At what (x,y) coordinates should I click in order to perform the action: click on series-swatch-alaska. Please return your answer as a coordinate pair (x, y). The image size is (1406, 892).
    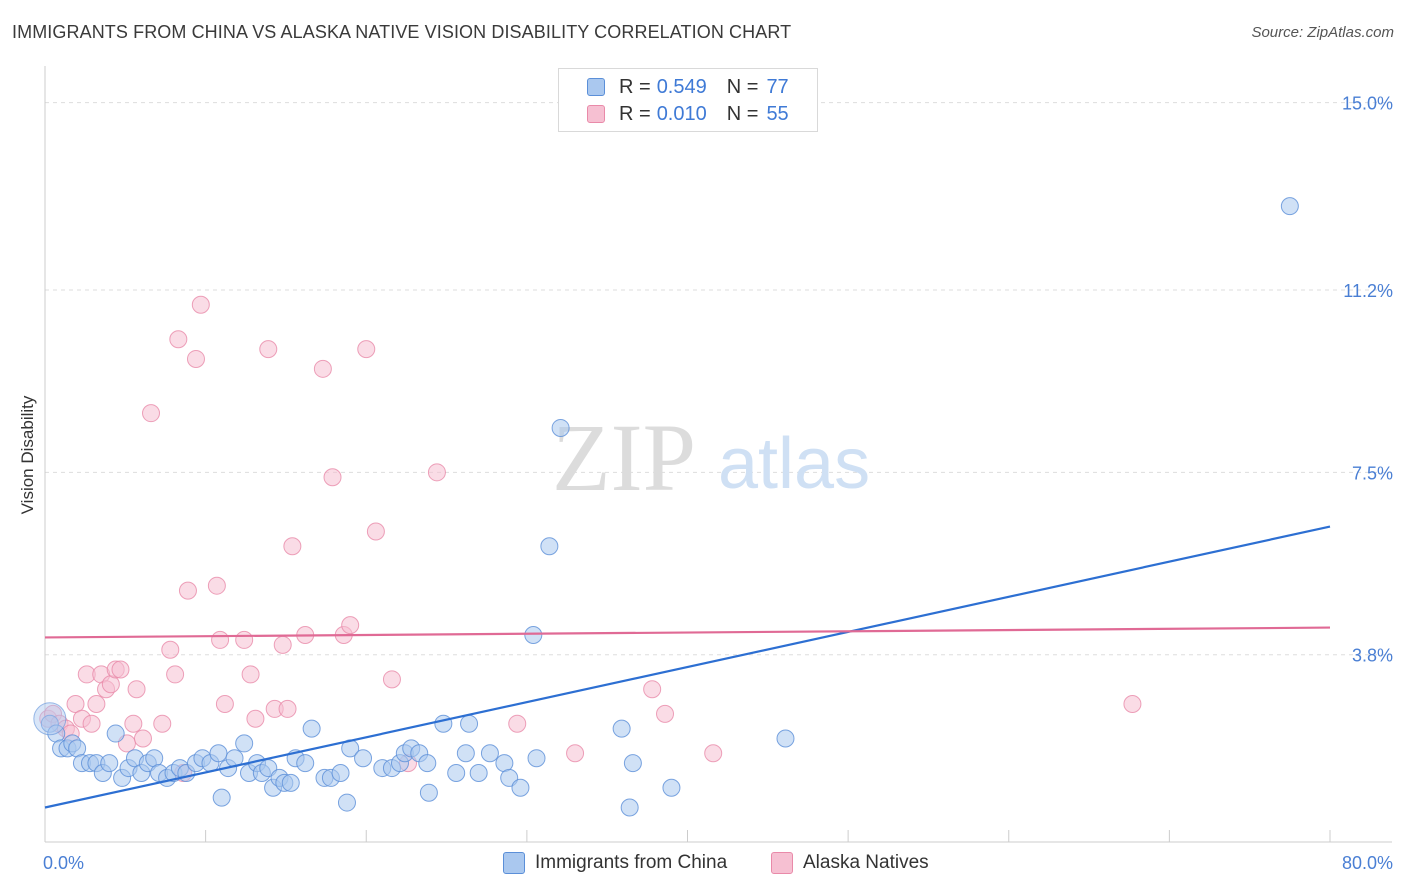
    Looking at the image, I should click on (782, 863).